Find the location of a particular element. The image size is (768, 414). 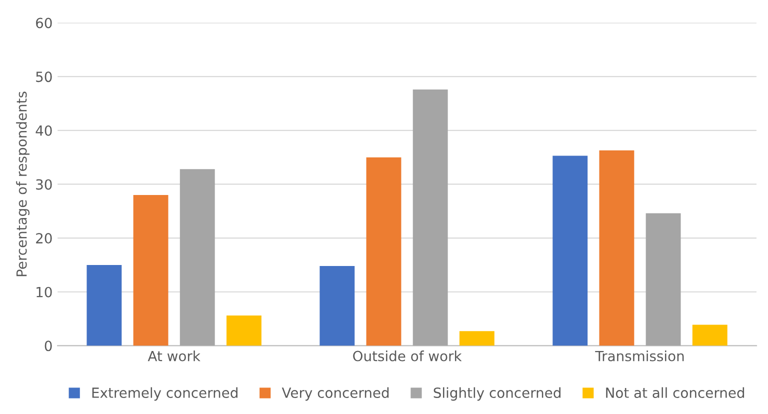

legend-label: Not at all concerned is located at coordinates (675, 392).